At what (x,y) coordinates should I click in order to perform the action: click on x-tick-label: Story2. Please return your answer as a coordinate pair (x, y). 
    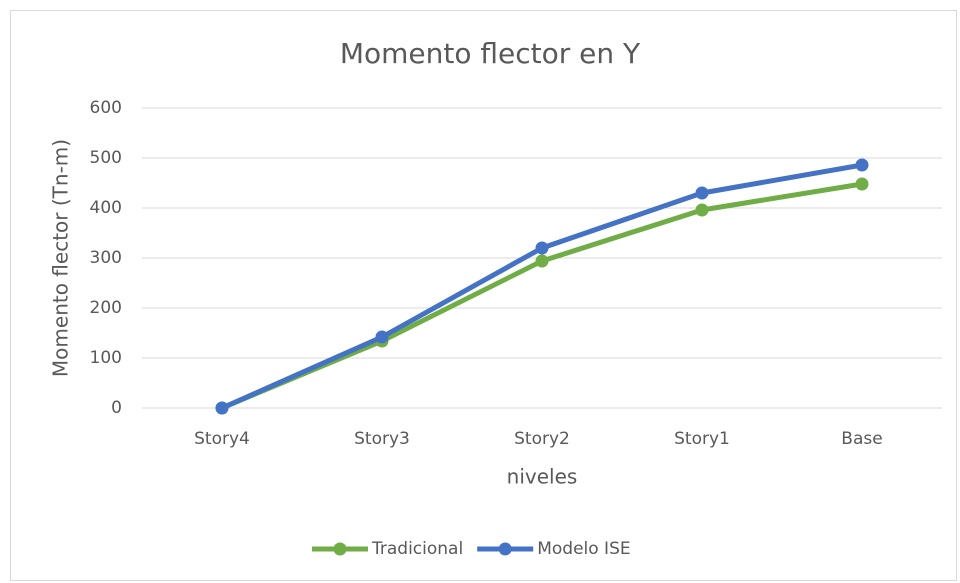
    Looking at the image, I should click on (542, 439).